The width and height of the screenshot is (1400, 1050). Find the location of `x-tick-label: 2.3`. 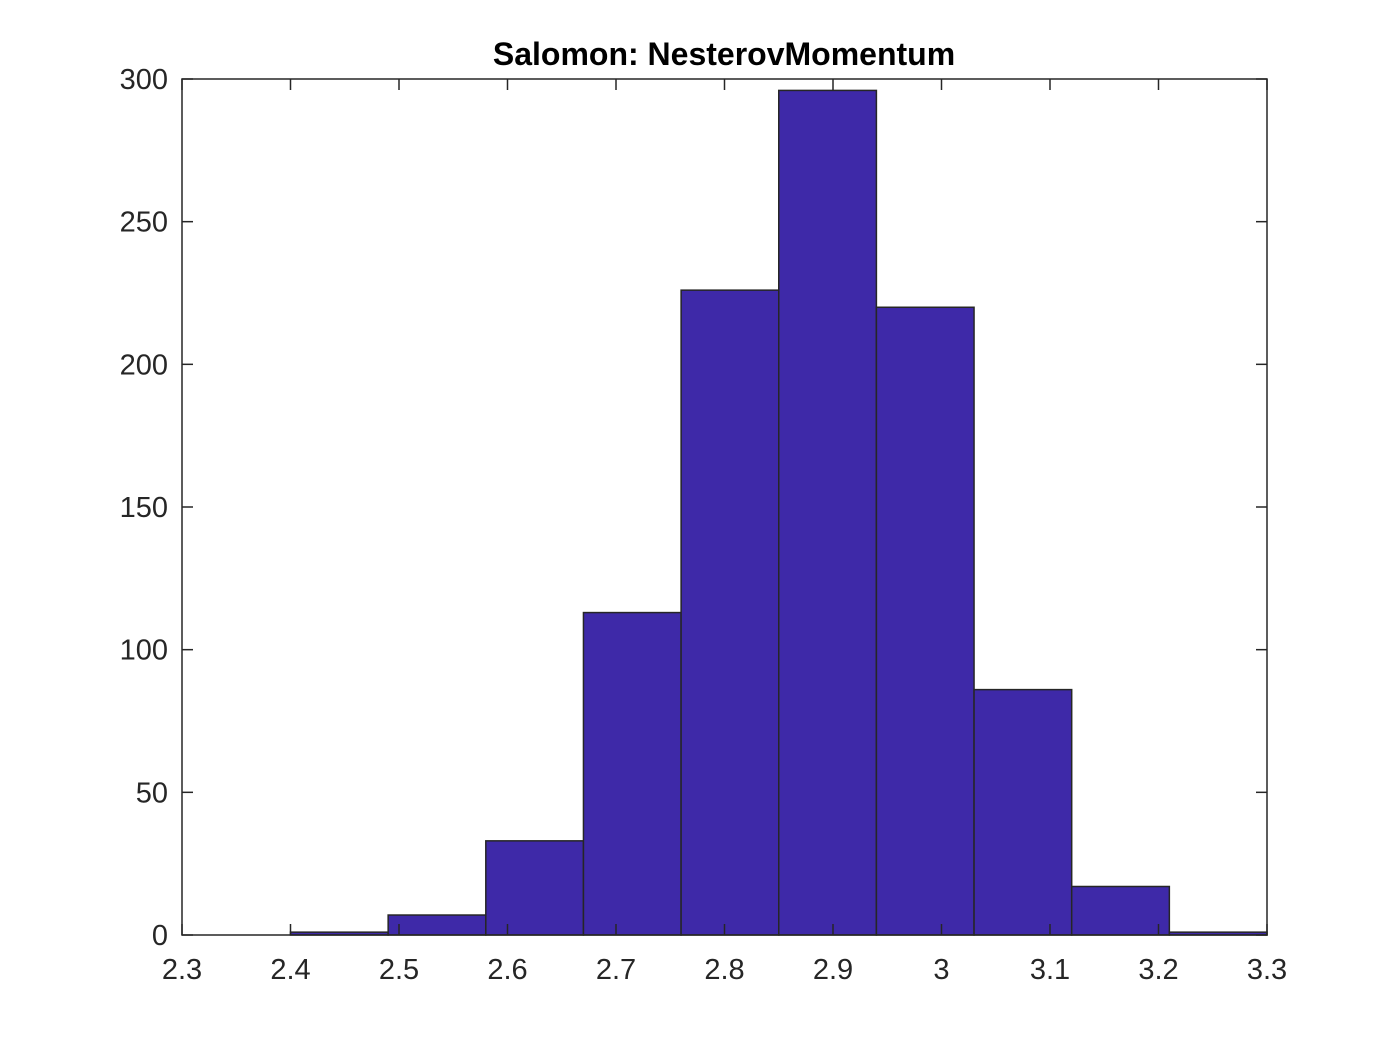

x-tick-label: 2.3 is located at coordinates (182, 970).